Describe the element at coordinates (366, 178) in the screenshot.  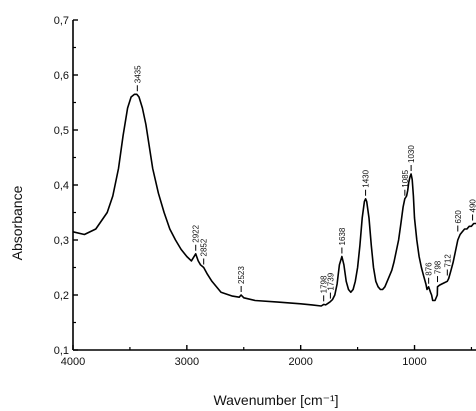
I see `peak-label: 1430` at that location.